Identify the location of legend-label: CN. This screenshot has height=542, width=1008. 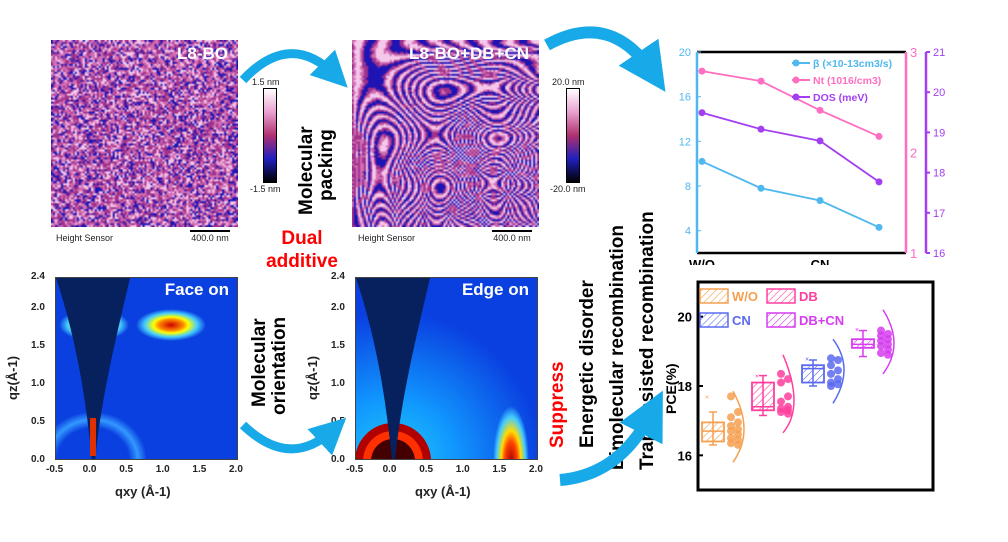
(741, 320).